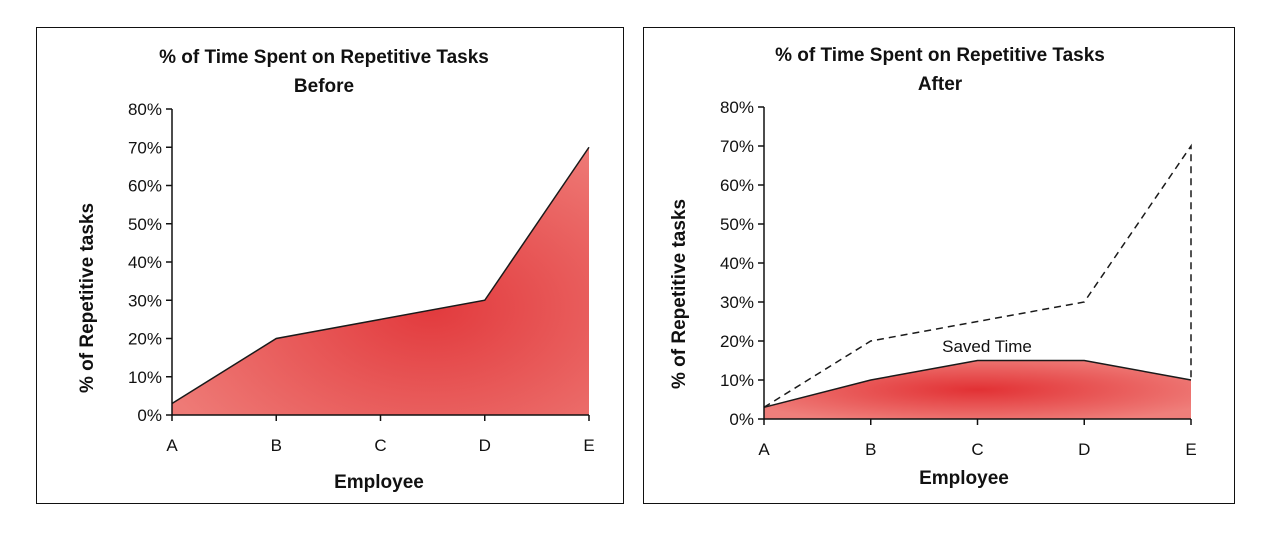 The width and height of the screenshot is (1280, 550). I want to click on chart-subtitle: After, so click(940, 84).